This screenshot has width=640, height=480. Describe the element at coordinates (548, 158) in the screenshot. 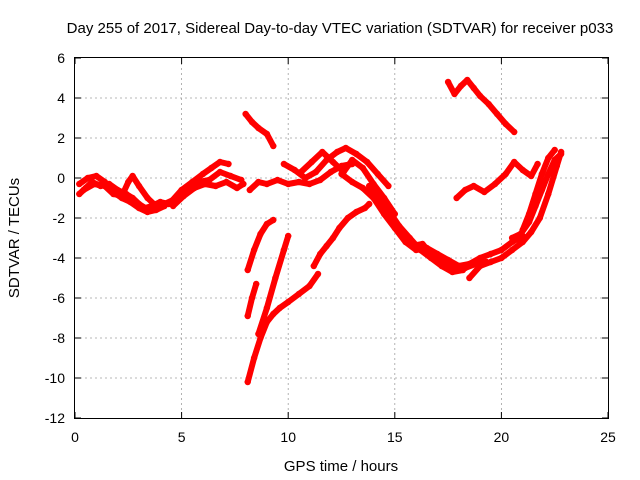

I see `data-point-arc21` at that location.